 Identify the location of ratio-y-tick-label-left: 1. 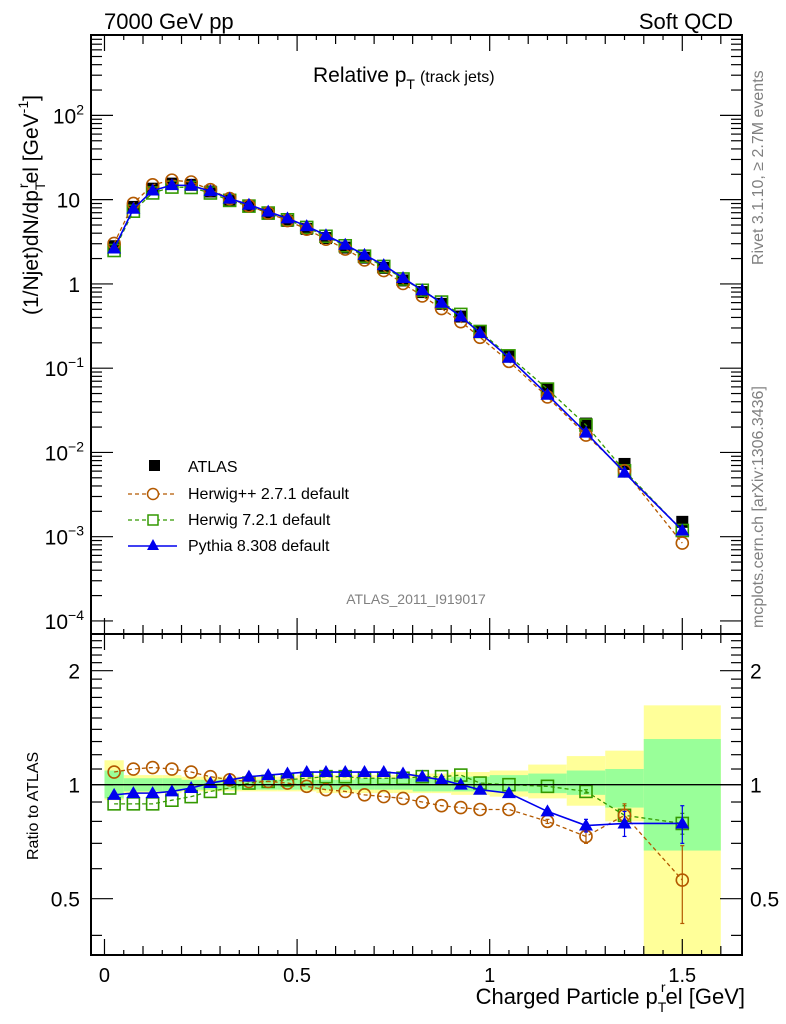
(74, 786).